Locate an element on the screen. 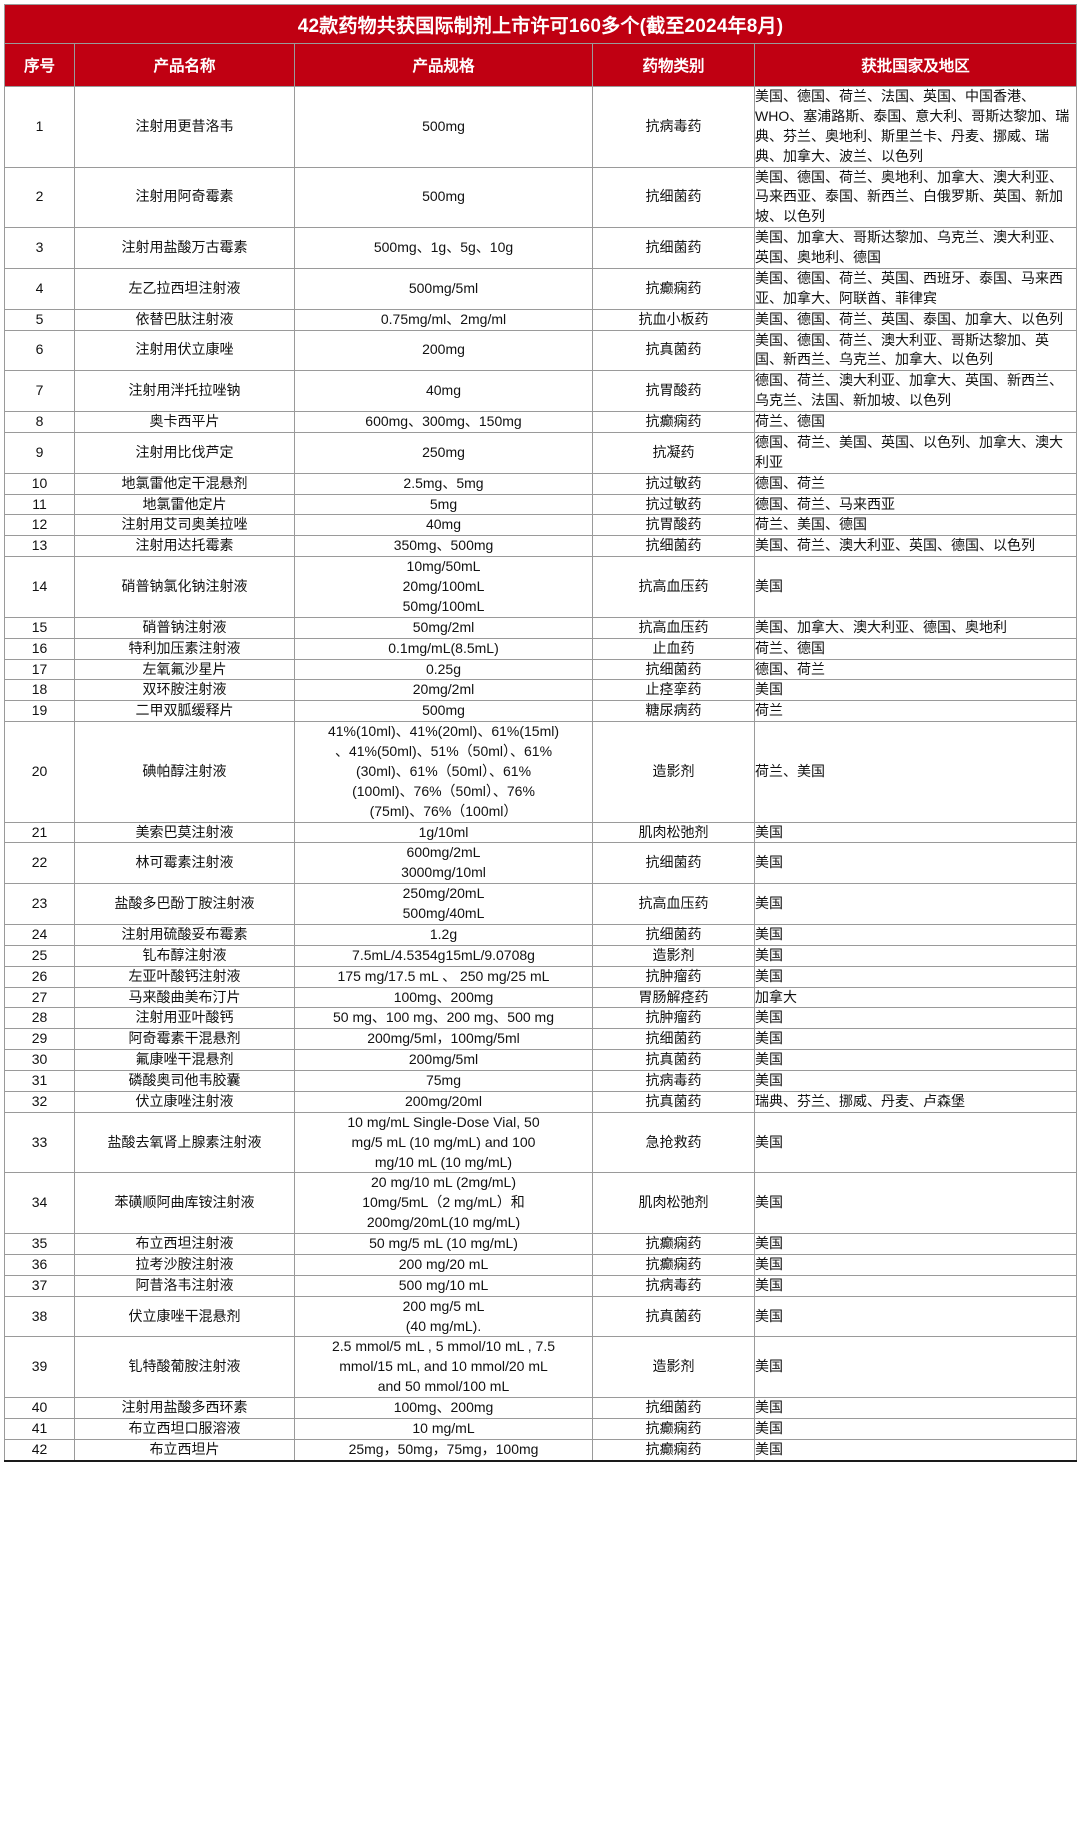  product-name-cell: 左乙拉西坦注射液 is located at coordinates (184, 288).